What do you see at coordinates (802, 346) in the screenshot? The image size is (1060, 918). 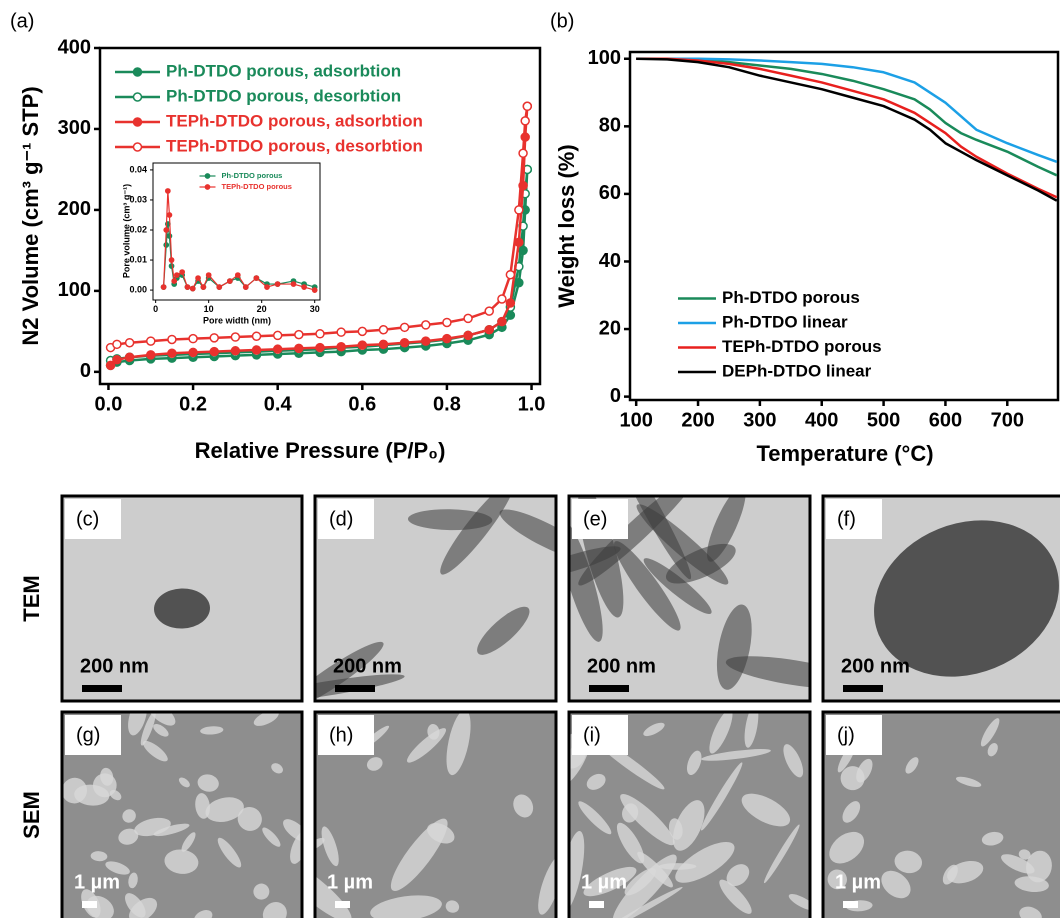 I see `legend-label: TEPh-DTDO porous` at bounding box center [802, 346].